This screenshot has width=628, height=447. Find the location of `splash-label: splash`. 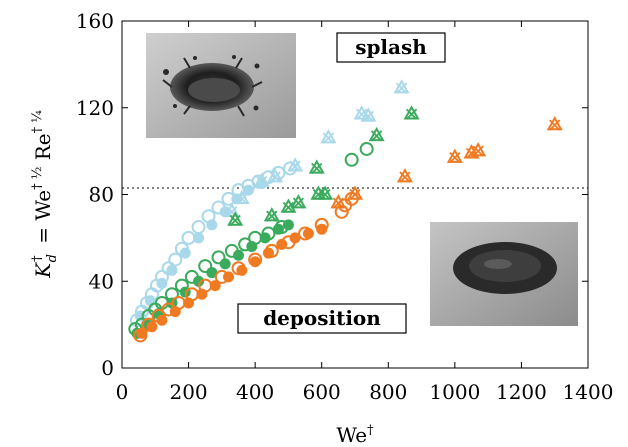

splash-label: splash is located at coordinates (391, 47).